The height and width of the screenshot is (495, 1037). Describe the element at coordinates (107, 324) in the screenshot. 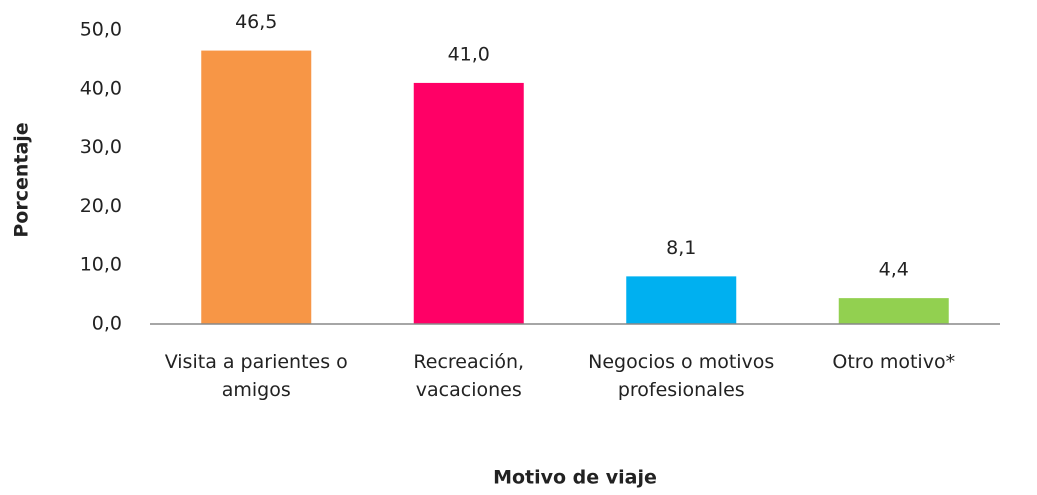

I see `y-tick-label: 0,0` at that location.